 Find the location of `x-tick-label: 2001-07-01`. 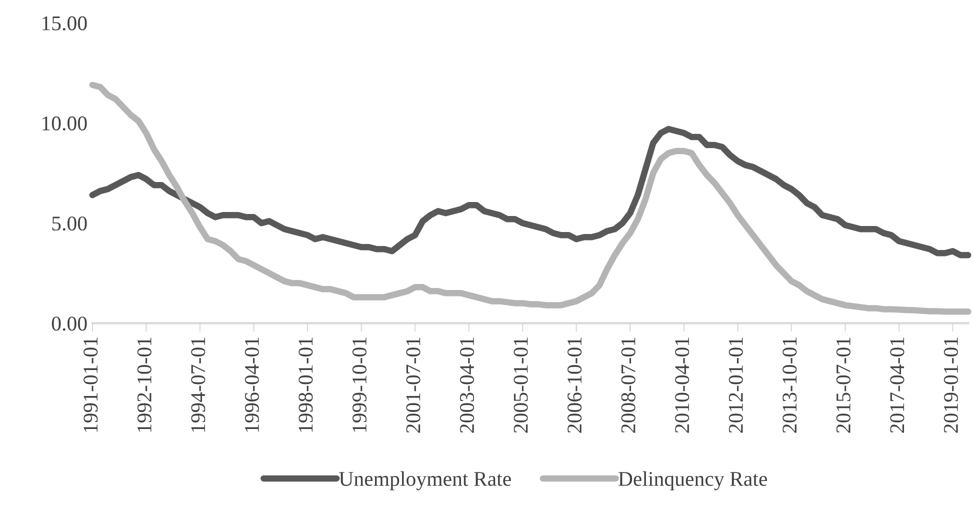

x-tick-label: 2001-07-01 is located at coordinates (413, 385).